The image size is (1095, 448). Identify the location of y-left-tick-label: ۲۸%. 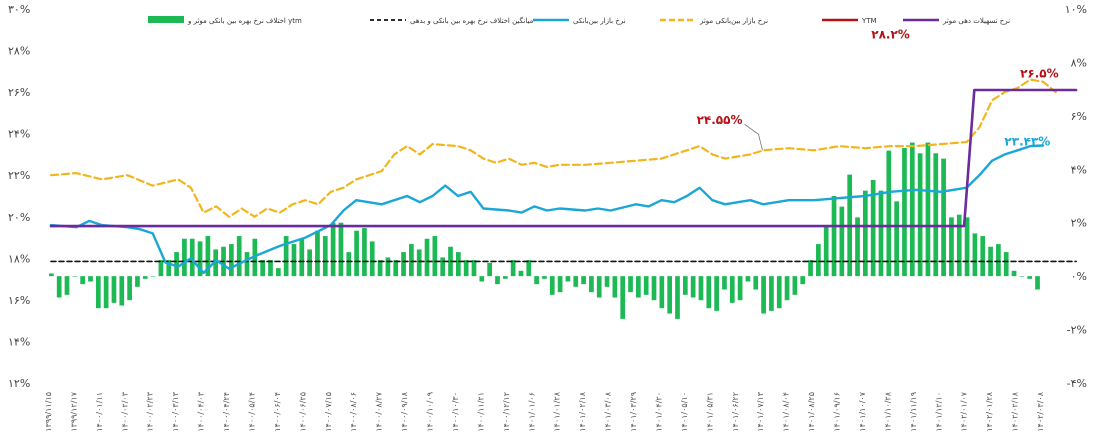
(19, 51).